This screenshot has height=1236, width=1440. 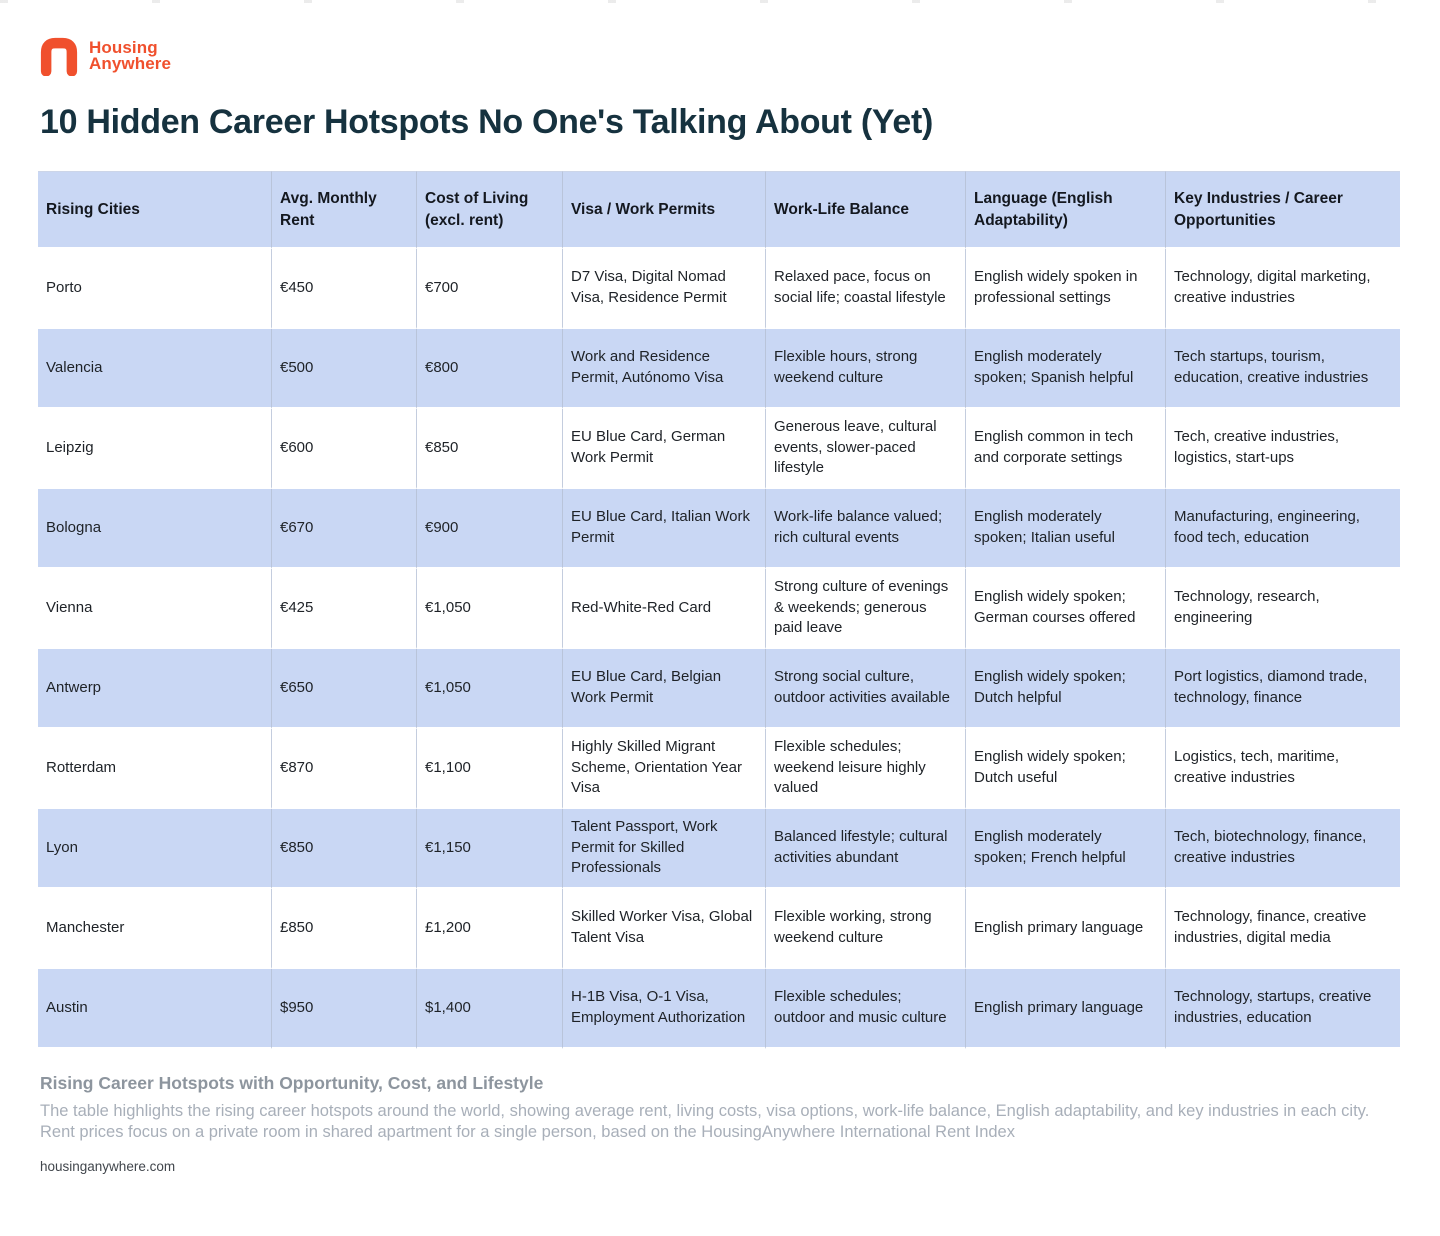 What do you see at coordinates (344, 529) in the screenshot?
I see `avg-monthly-rent-cell: €670` at bounding box center [344, 529].